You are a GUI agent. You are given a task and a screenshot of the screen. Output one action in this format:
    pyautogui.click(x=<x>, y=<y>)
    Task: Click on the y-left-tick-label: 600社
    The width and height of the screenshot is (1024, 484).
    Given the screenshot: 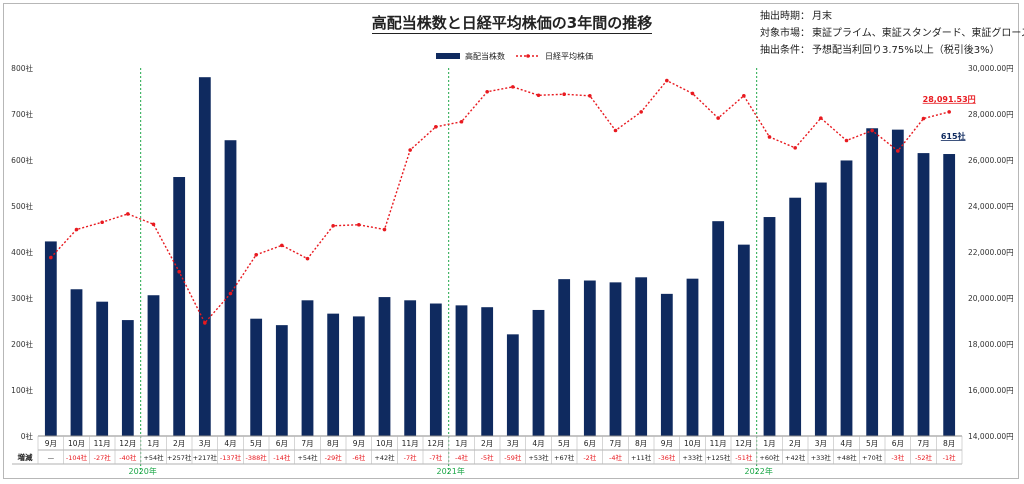 What is the action you would take?
    pyautogui.click(x=22, y=160)
    